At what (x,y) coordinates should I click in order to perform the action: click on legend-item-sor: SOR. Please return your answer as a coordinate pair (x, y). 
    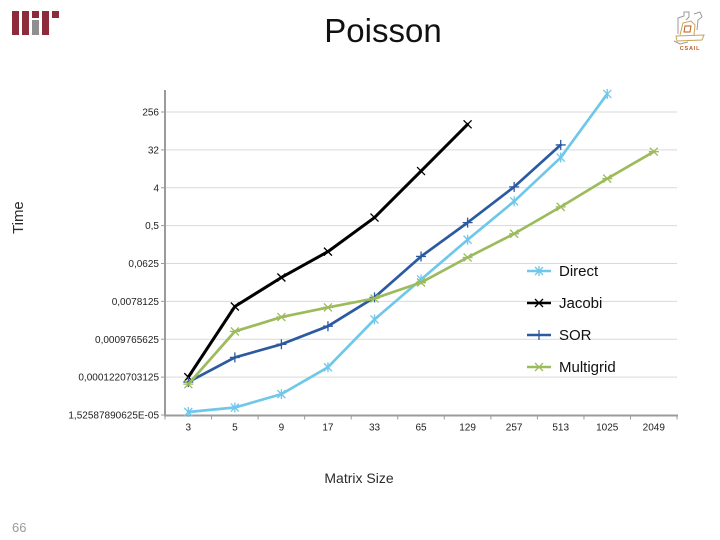
    Looking at the image, I should click on (591, 335).